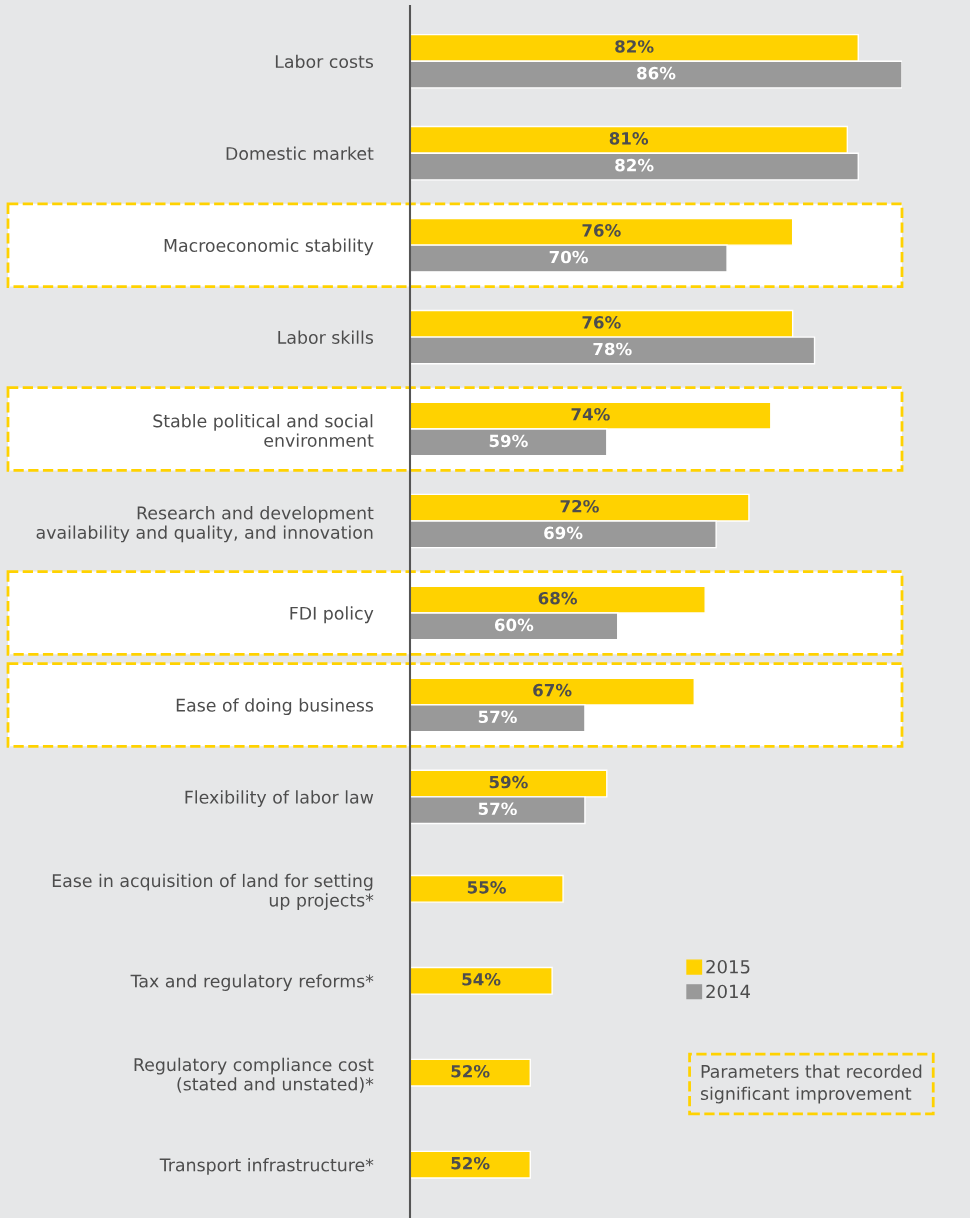 The image size is (970, 1218). I want to click on y-tick-label: Stable political and social environment, so click(263, 430).